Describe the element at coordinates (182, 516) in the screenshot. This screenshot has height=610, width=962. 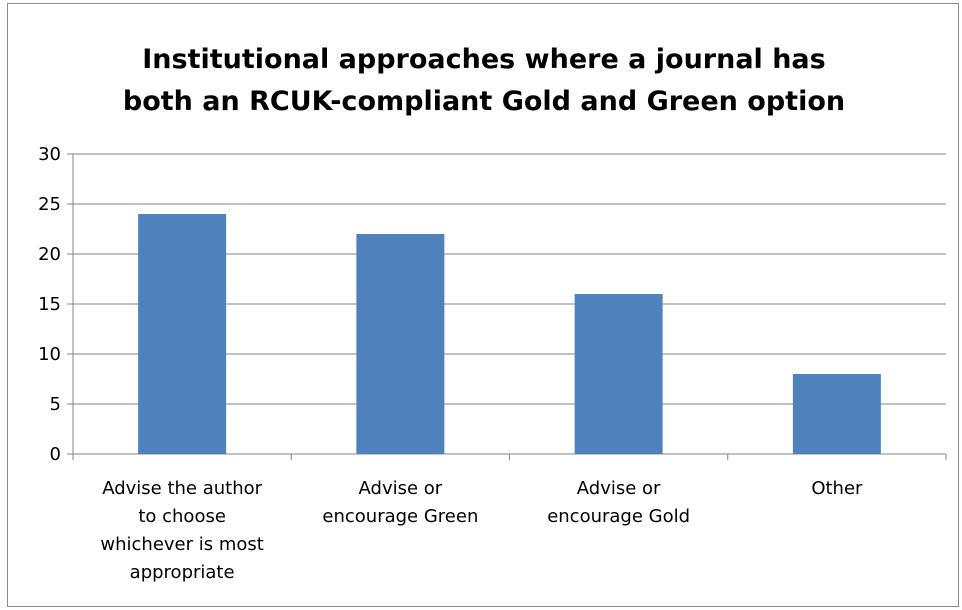
I see `x-category-label: to choose` at that location.